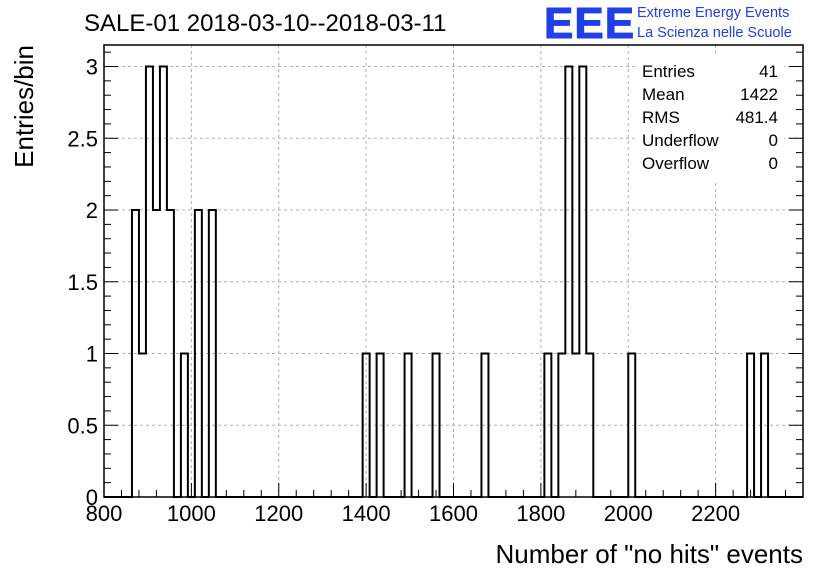 The width and height of the screenshot is (836, 572). Describe the element at coordinates (92, 497) in the screenshot. I see `y-tick-label: 0` at that location.